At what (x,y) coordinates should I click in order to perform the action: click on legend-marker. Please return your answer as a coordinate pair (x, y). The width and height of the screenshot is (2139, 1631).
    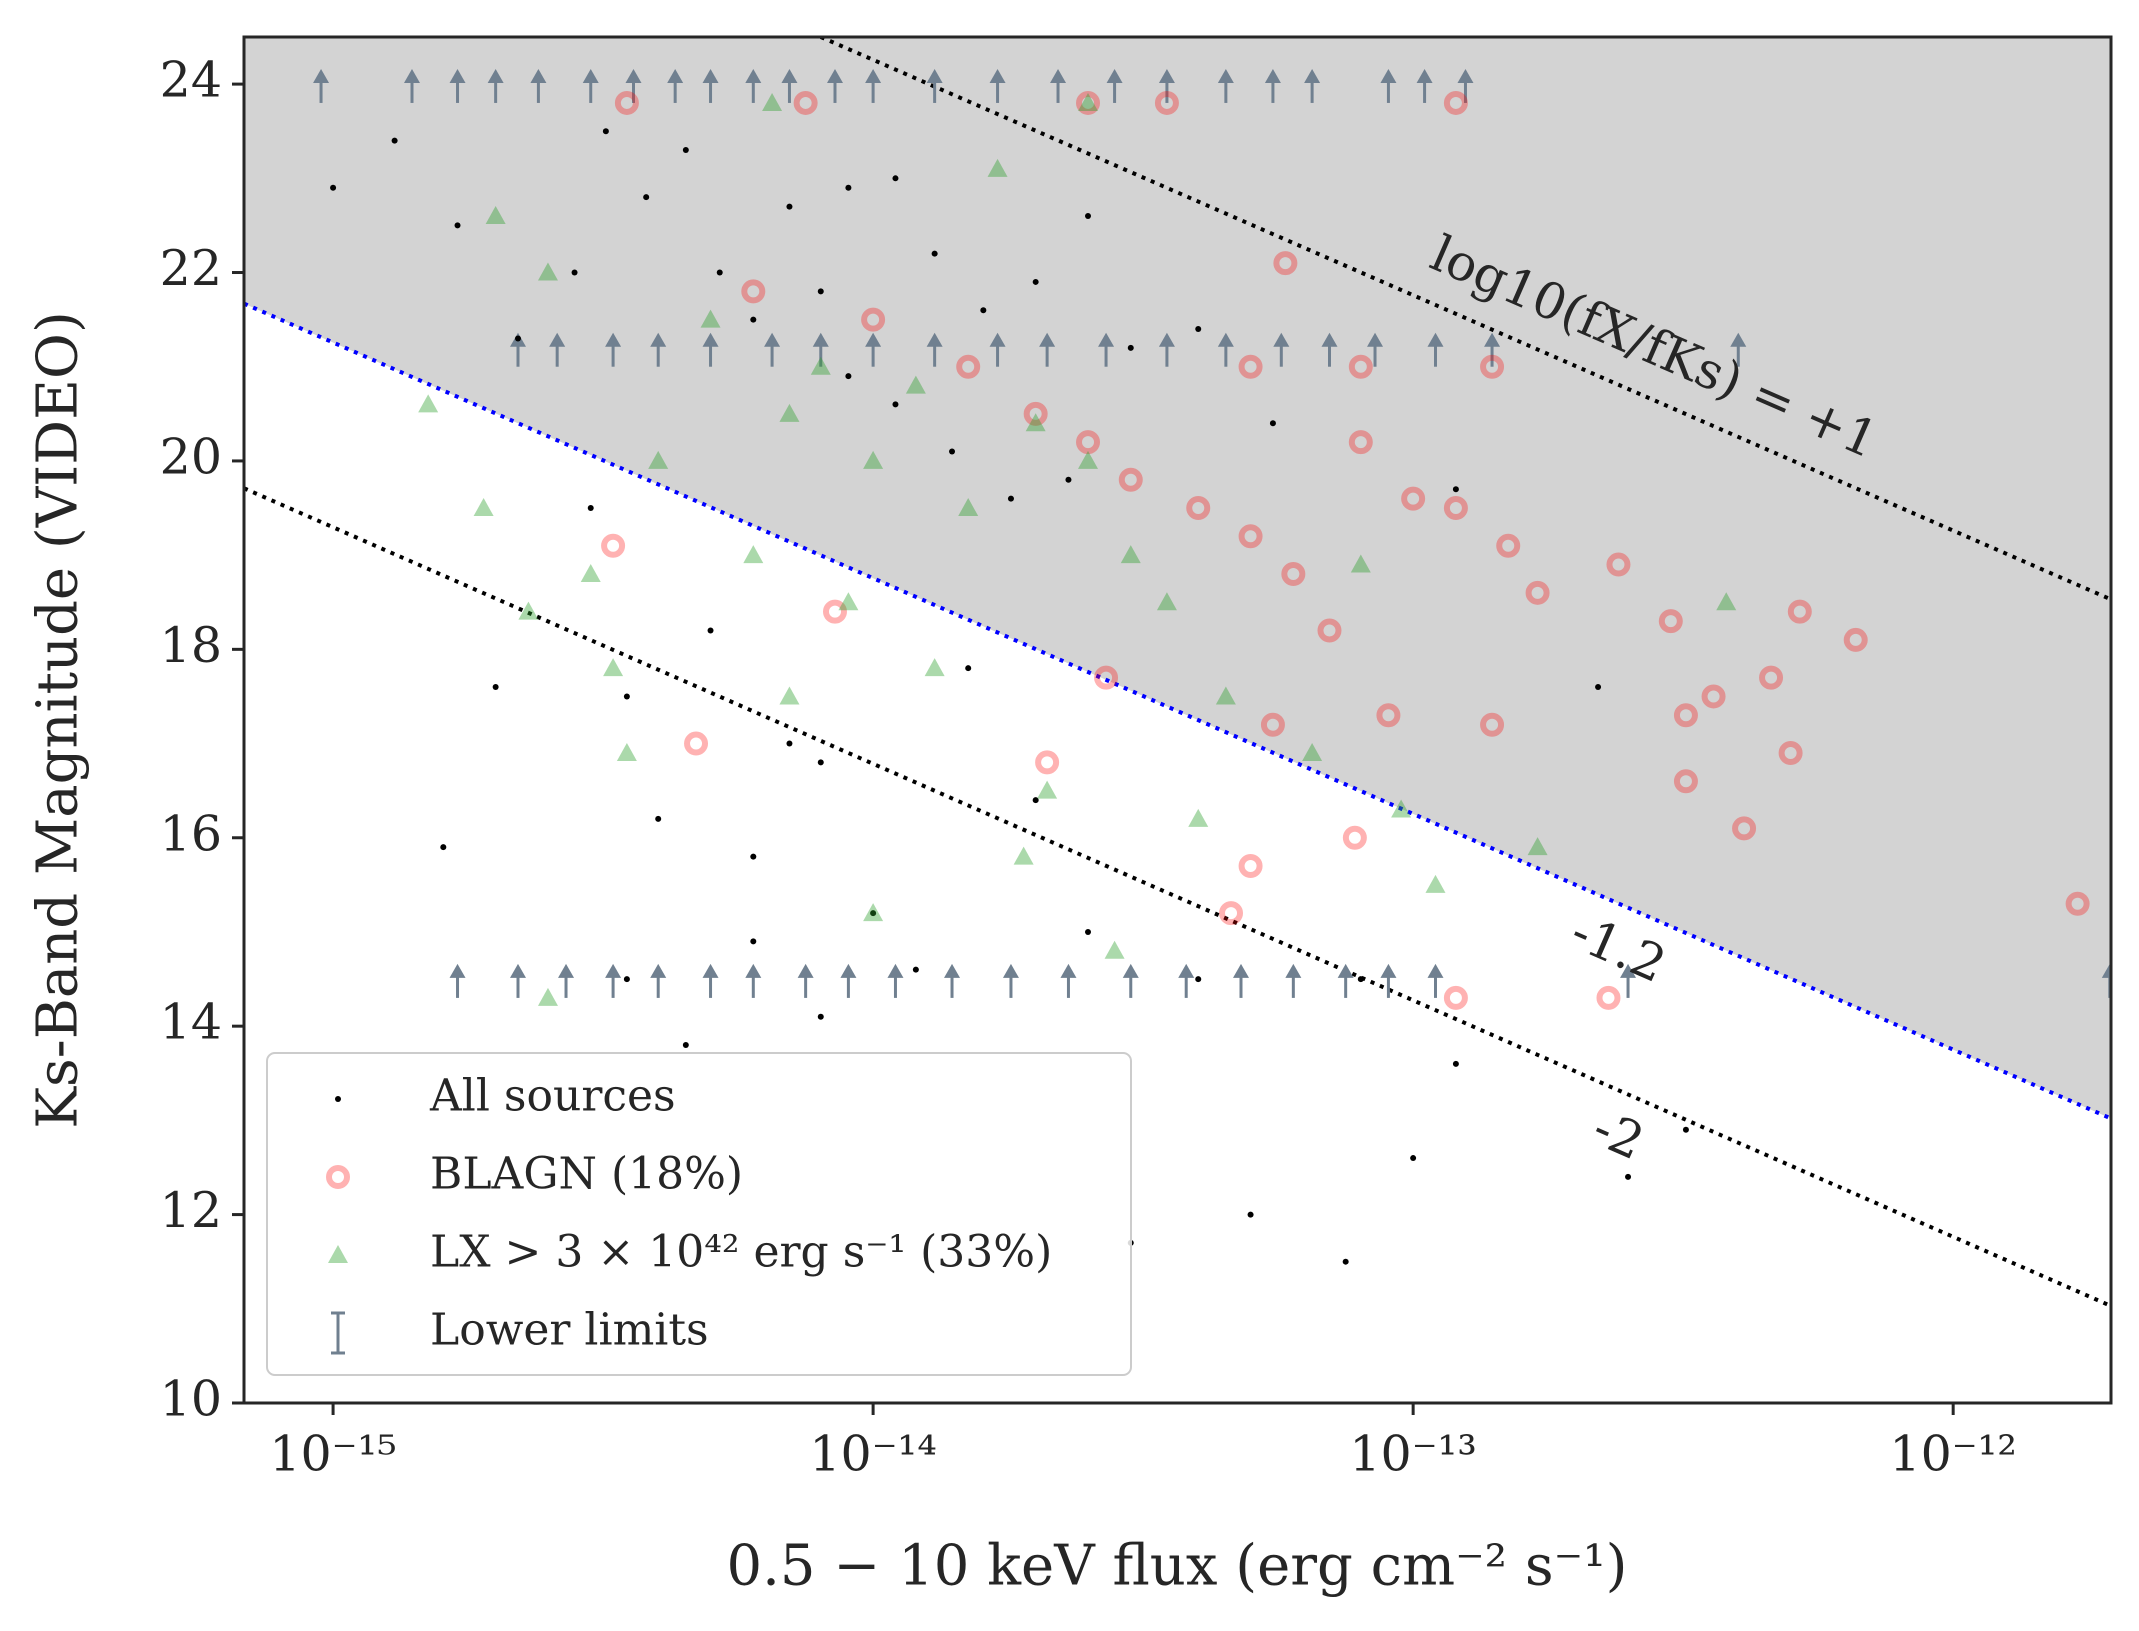
    Looking at the image, I should click on (338, 1099).